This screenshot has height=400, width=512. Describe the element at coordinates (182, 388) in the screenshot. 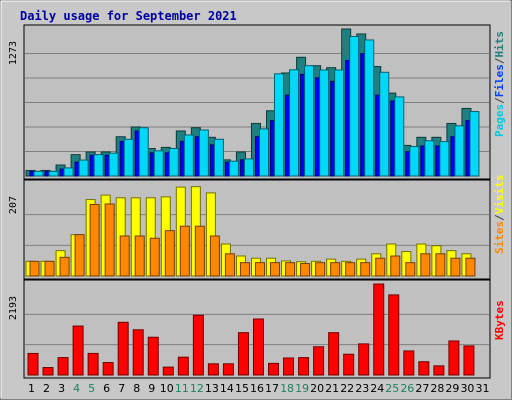

I see `x-tick-label: 11` at that location.